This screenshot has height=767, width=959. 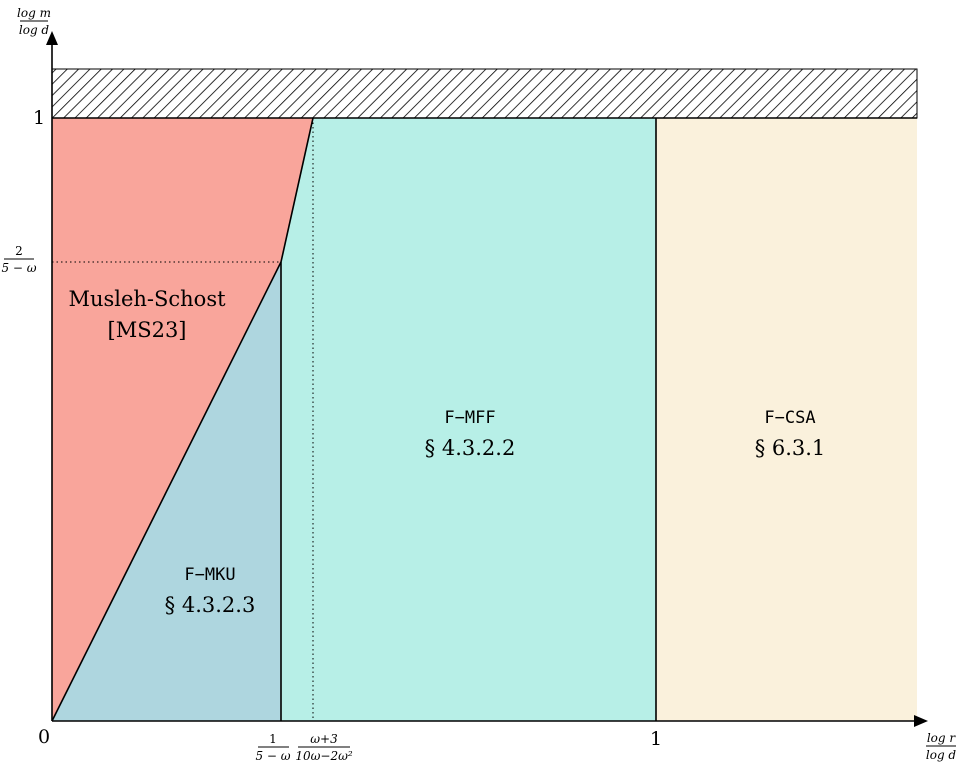 I want to click on mku-name: F−MKU, so click(x=209, y=575).